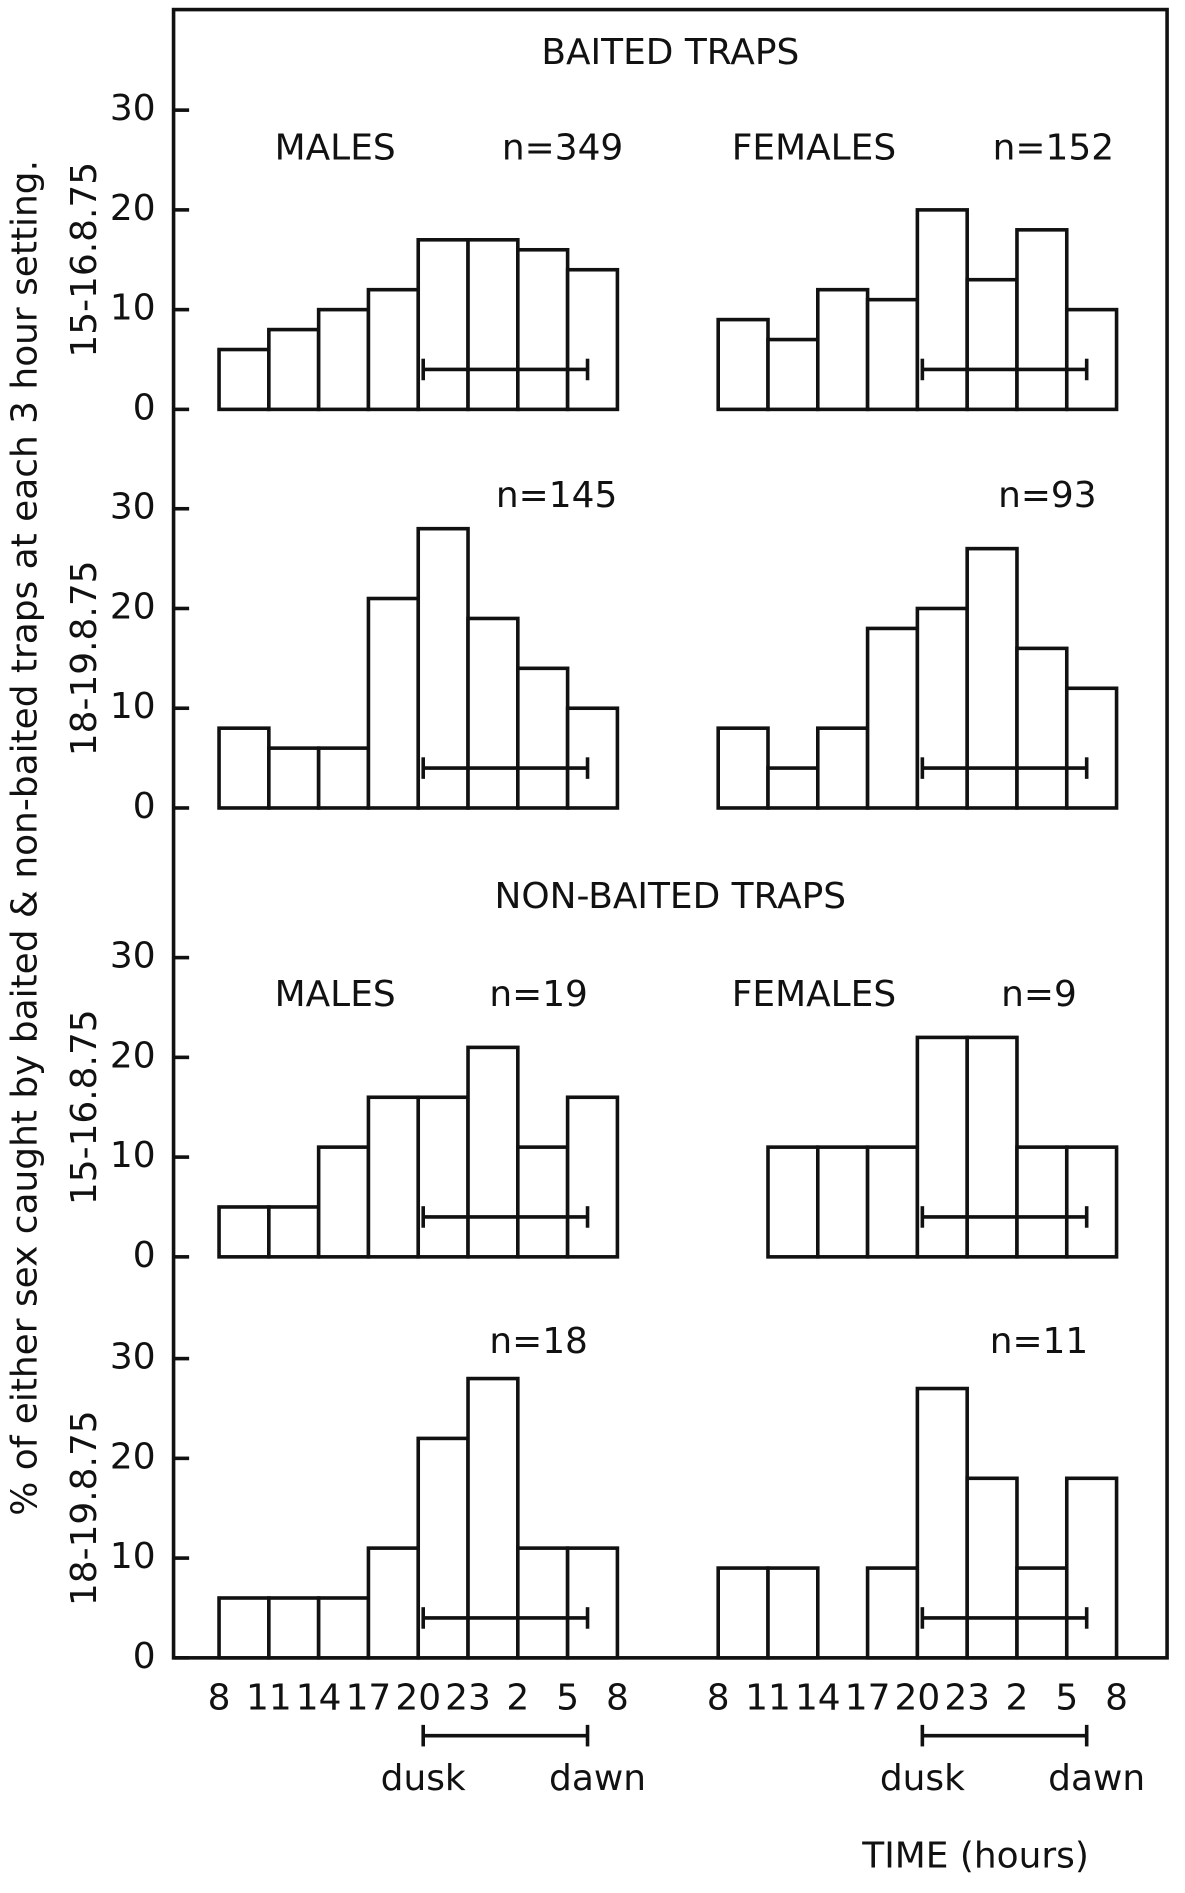 This screenshot has height=1893, width=1185. What do you see at coordinates (567, 1698) in the screenshot?
I see `x-tick-label: 5` at bounding box center [567, 1698].